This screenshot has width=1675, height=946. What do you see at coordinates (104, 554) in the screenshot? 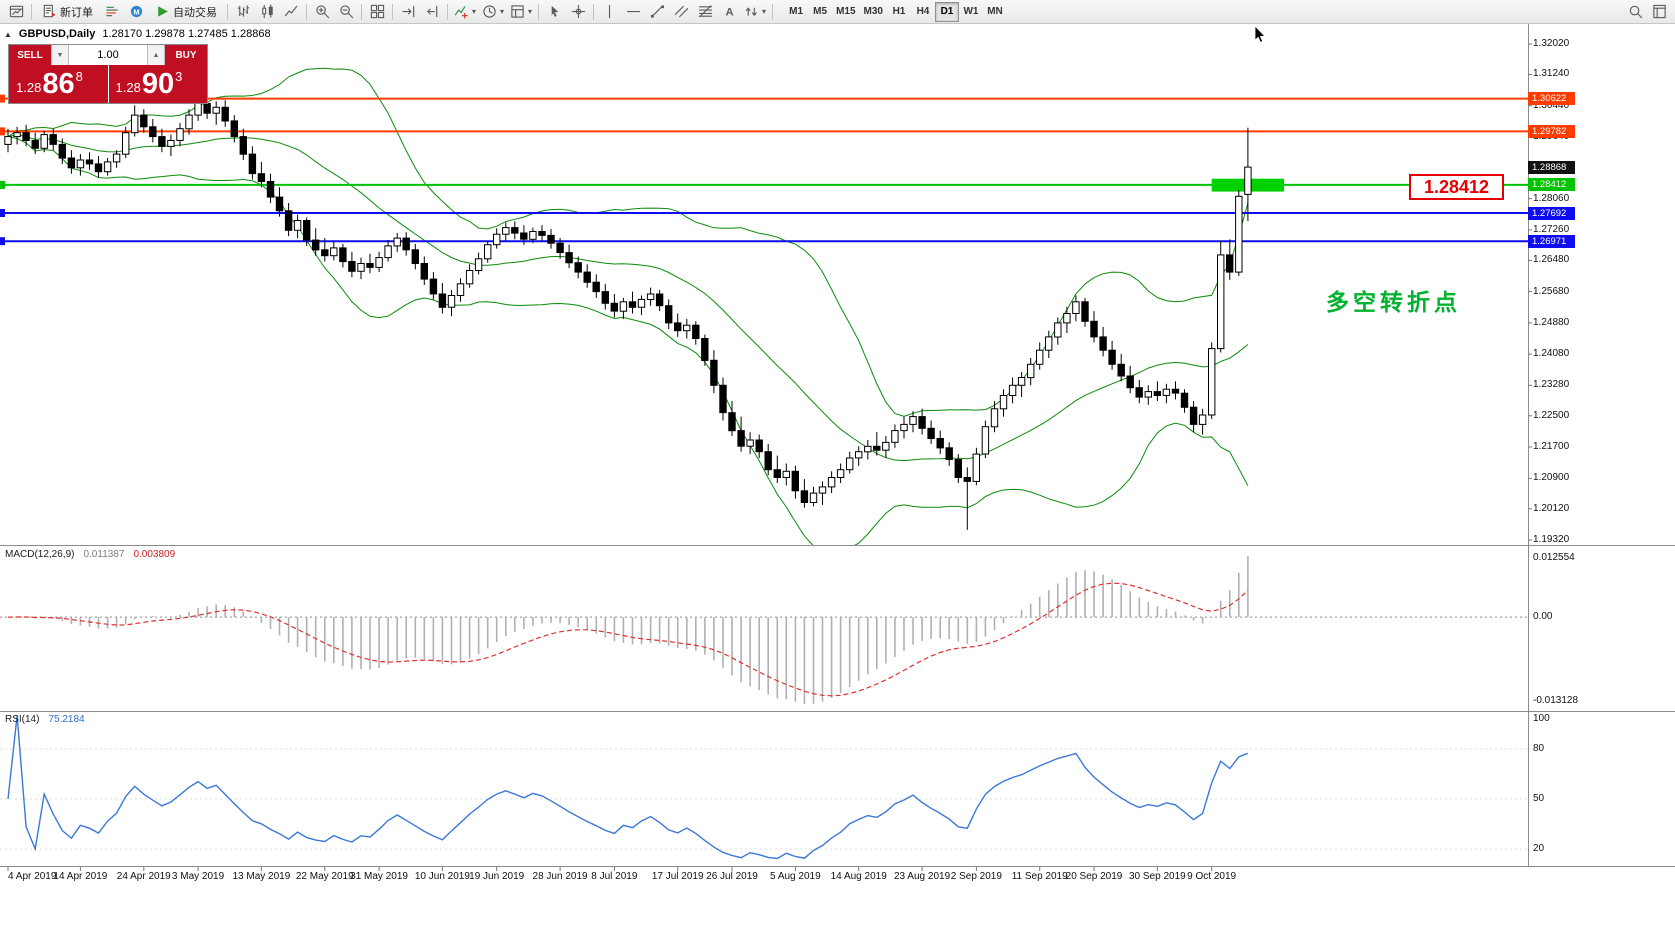
I see `macd-main-value: 0.011387` at bounding box center [104, 554].